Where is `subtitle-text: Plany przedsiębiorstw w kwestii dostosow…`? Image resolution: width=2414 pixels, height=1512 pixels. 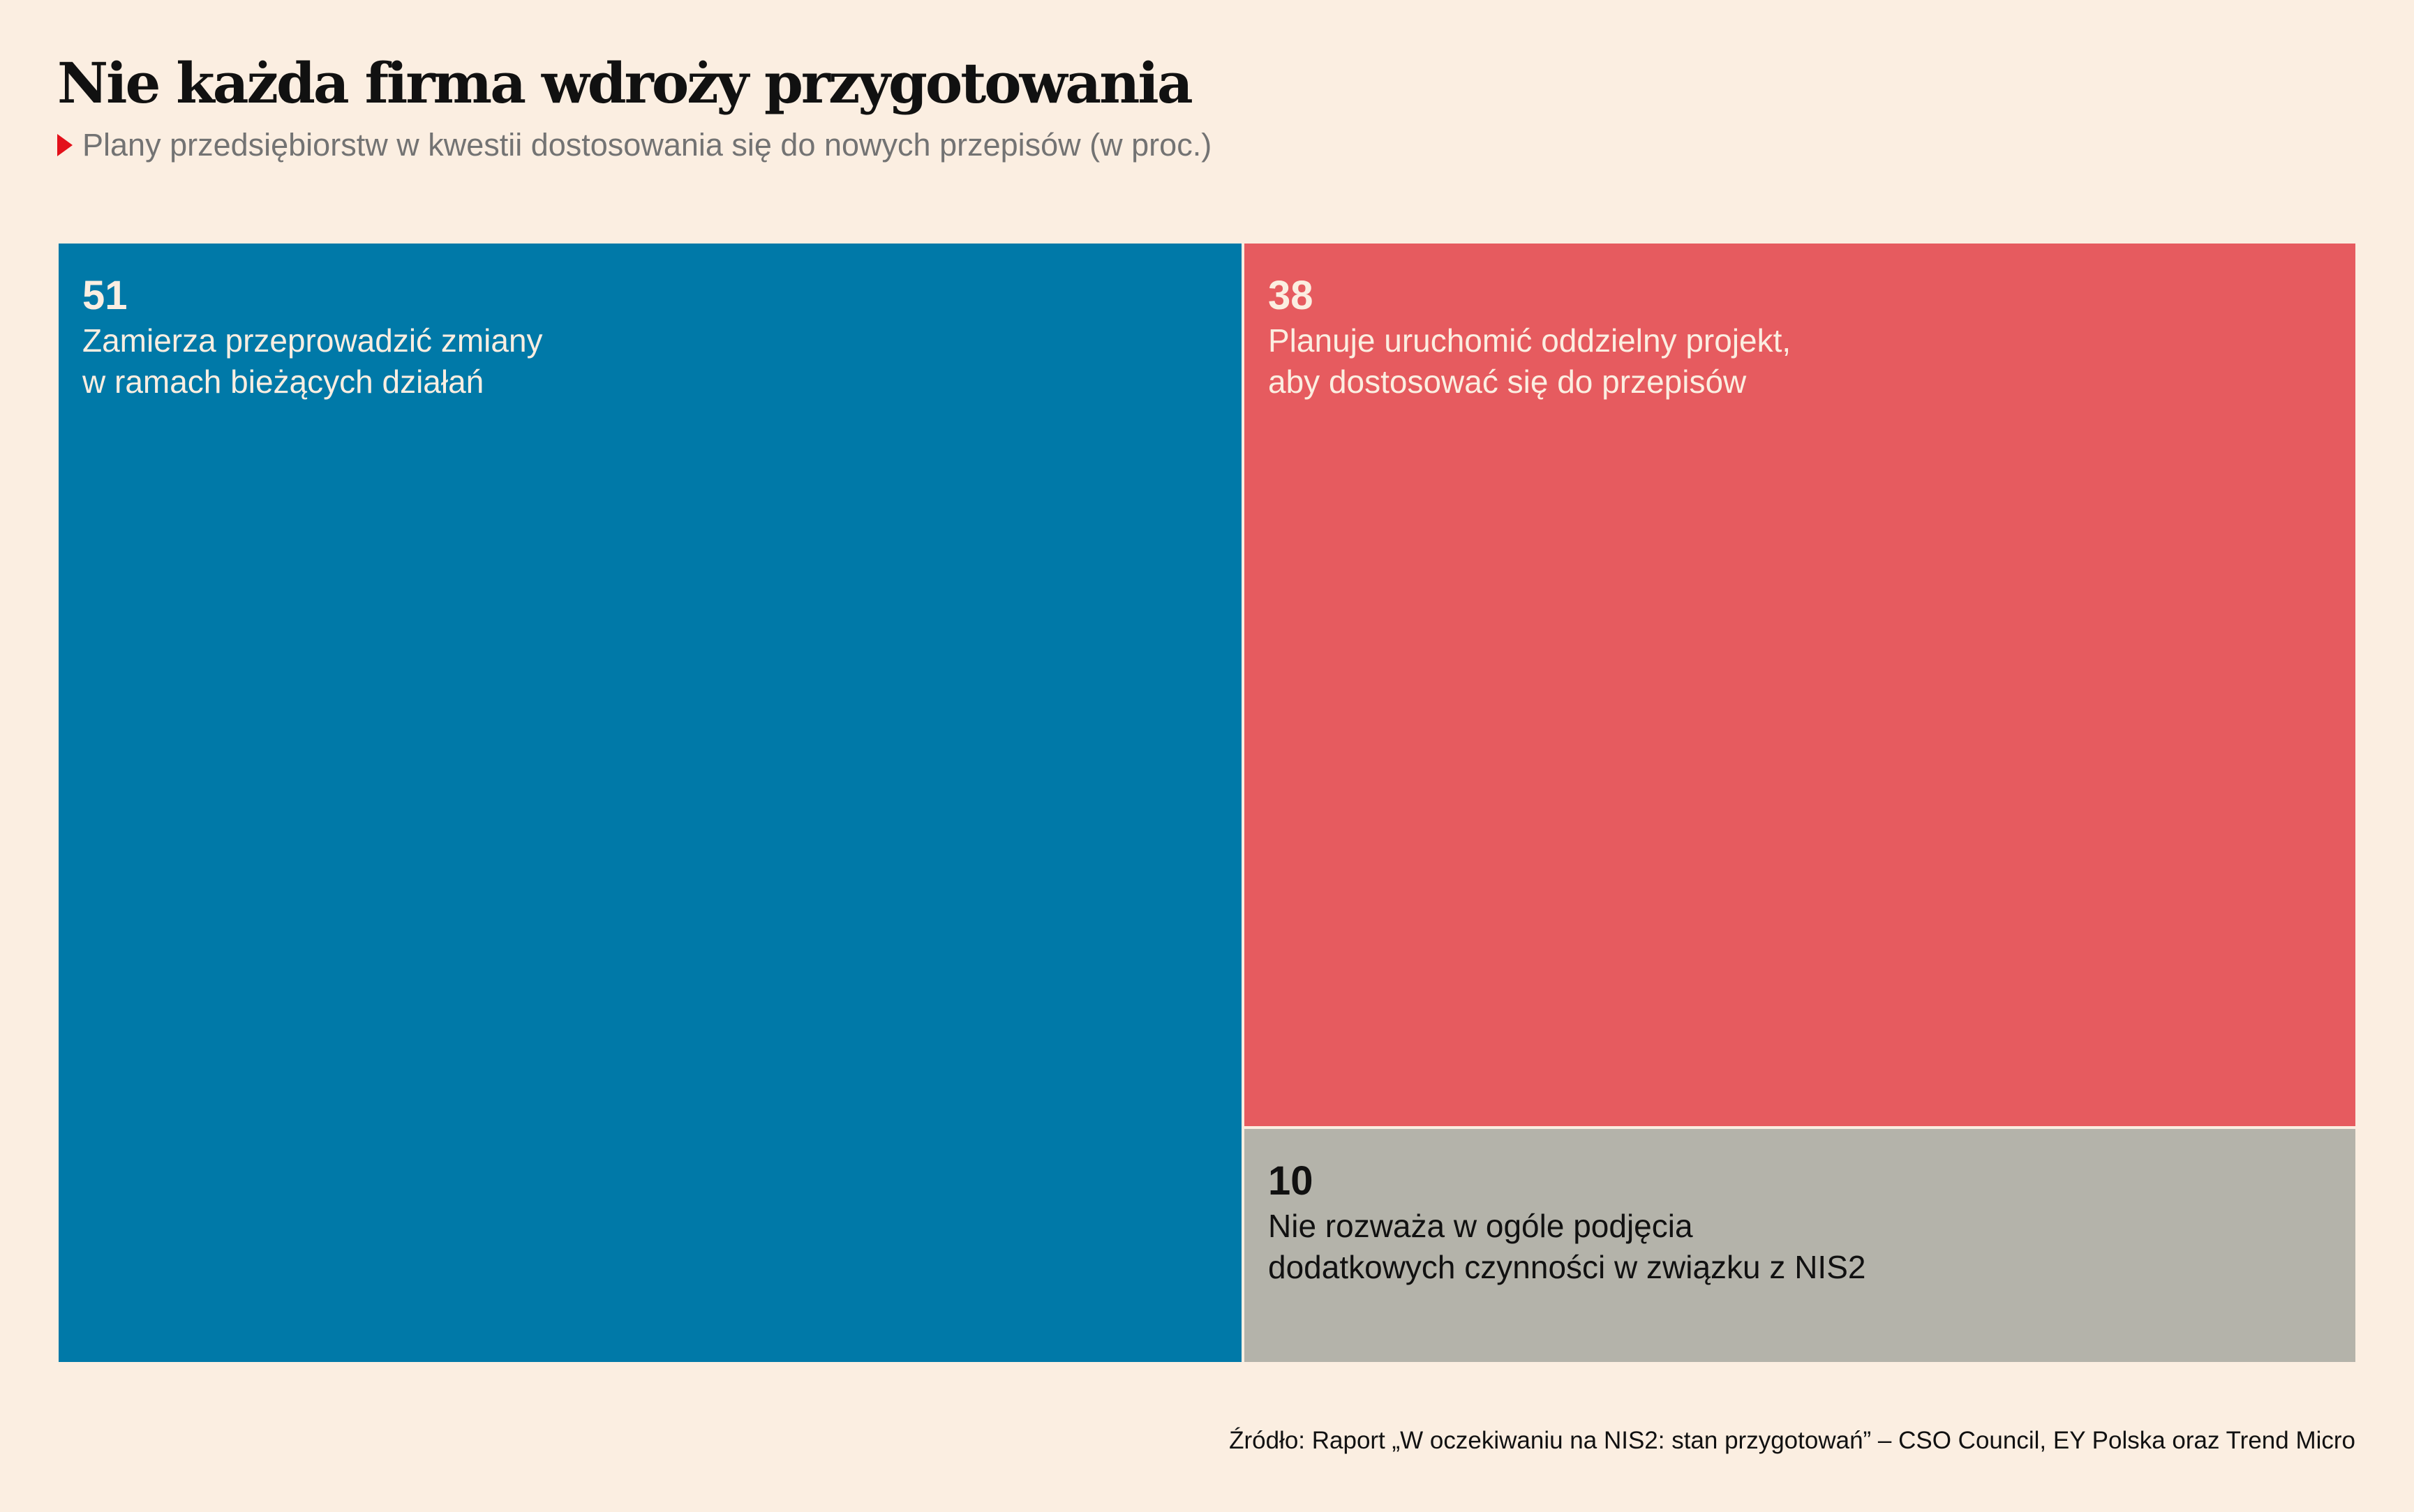
subtitle-text: Plany przedsiębiorstw w kwestii dostosow… is located at coordinates (647, 145).